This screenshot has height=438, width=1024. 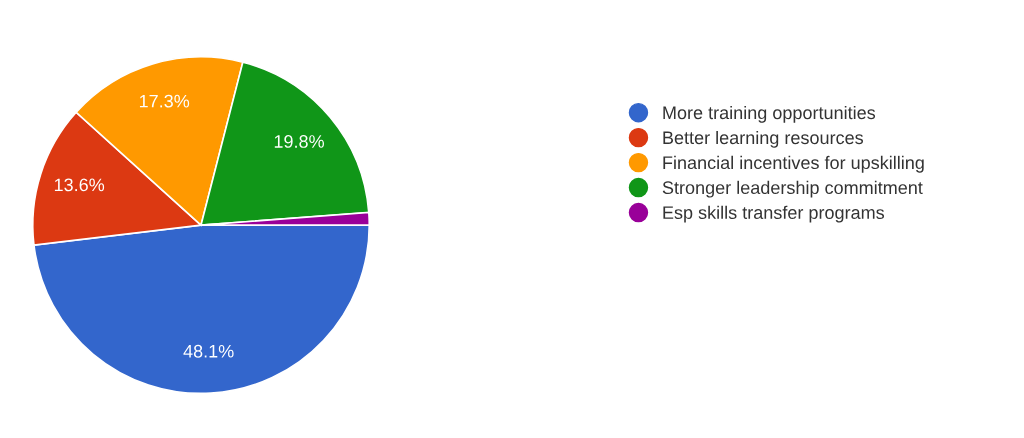 What do you see at coordinates (299, 141) in the screenshot?
I see `data-label: 19.8%` at bounding box center [299, 141].